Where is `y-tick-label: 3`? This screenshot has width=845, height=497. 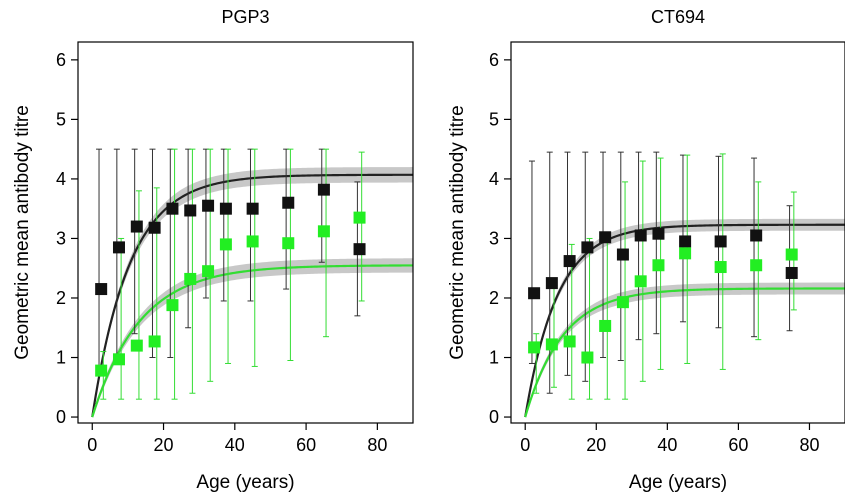
y-tick-label: 3 is located at coordinates (61, 238).